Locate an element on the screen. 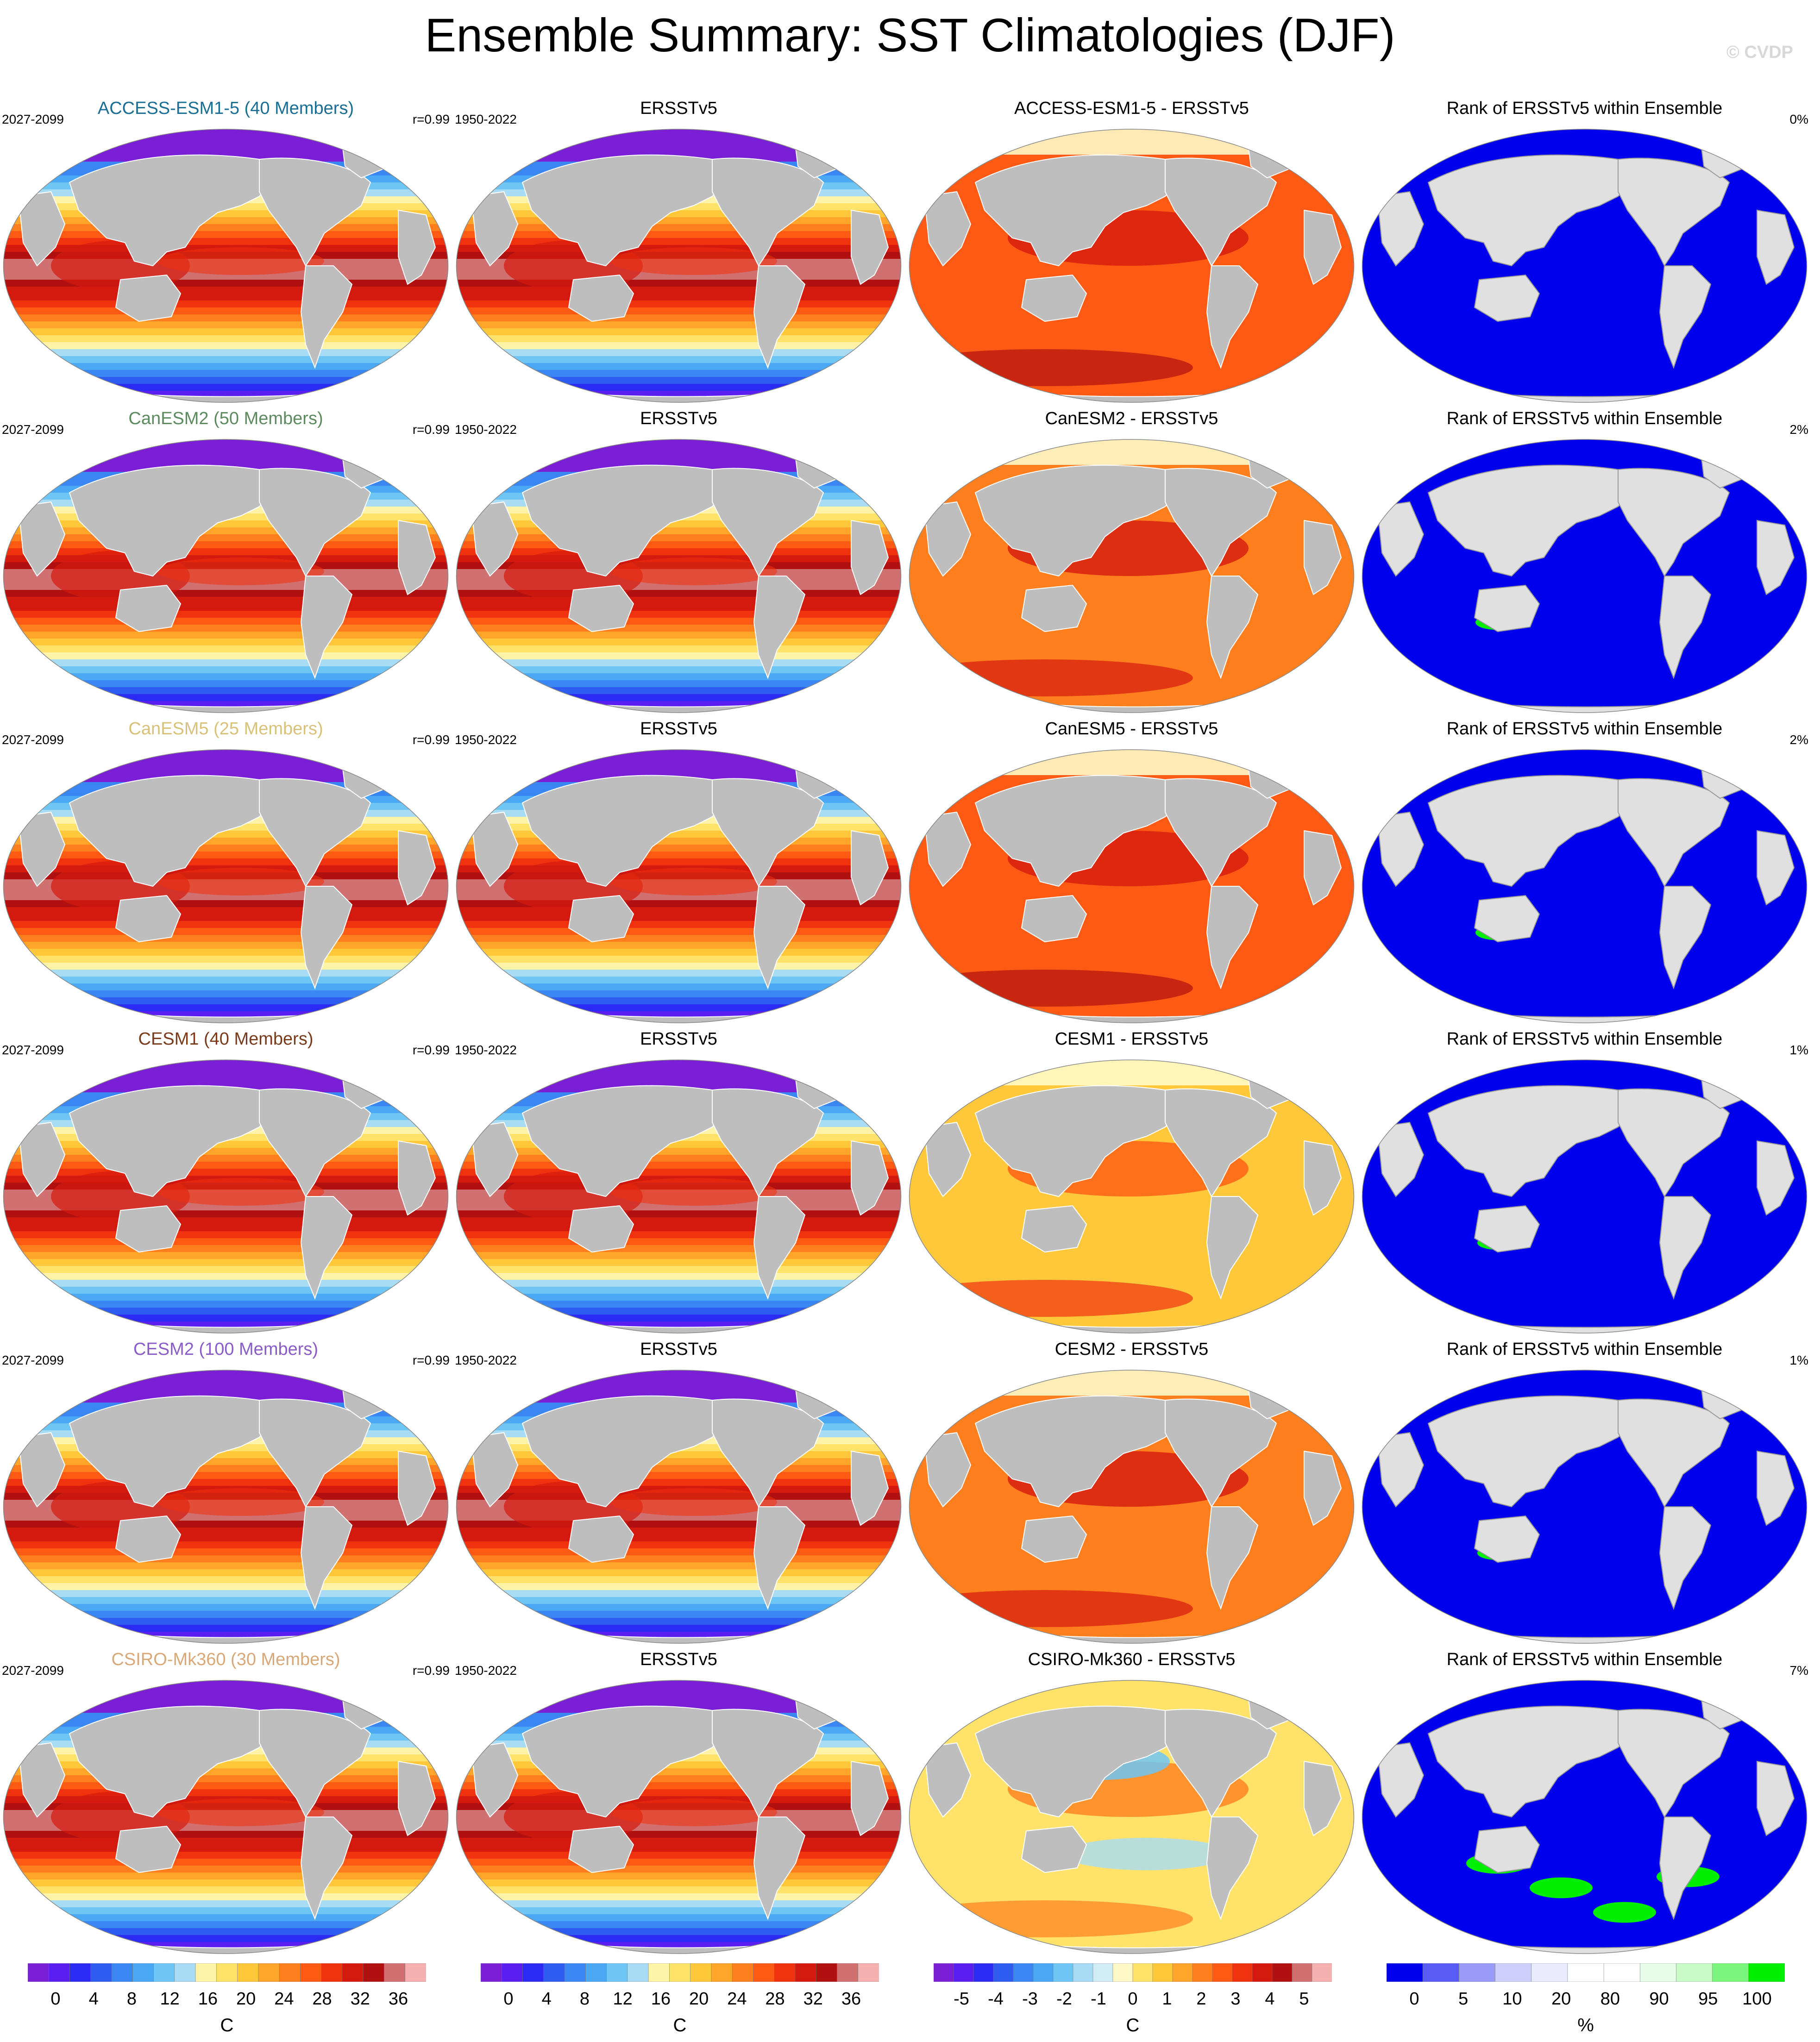  colorbar-tick-label: 20 is located at coordinates (1561, 1999).